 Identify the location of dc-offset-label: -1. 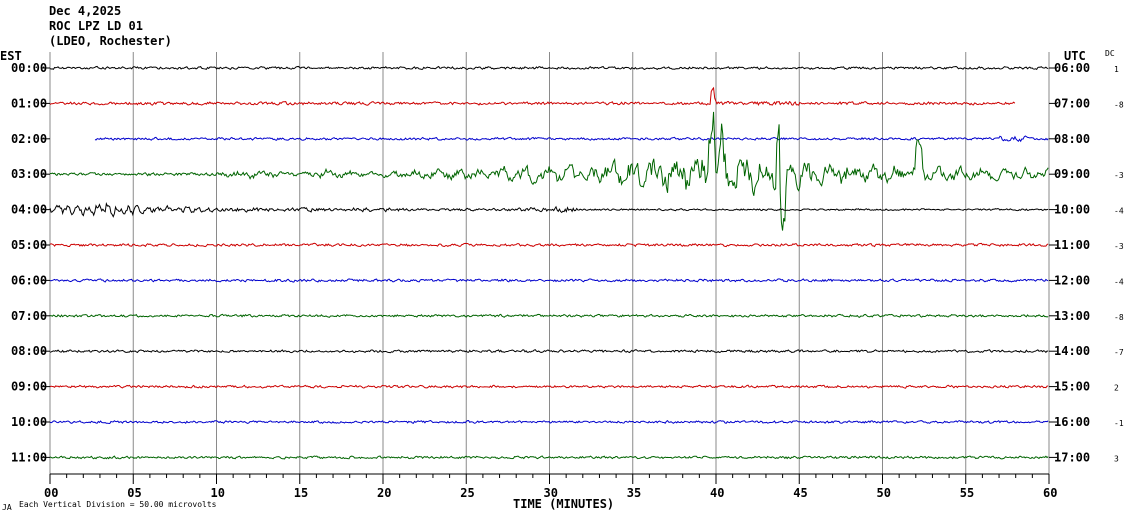
(1119, 423).